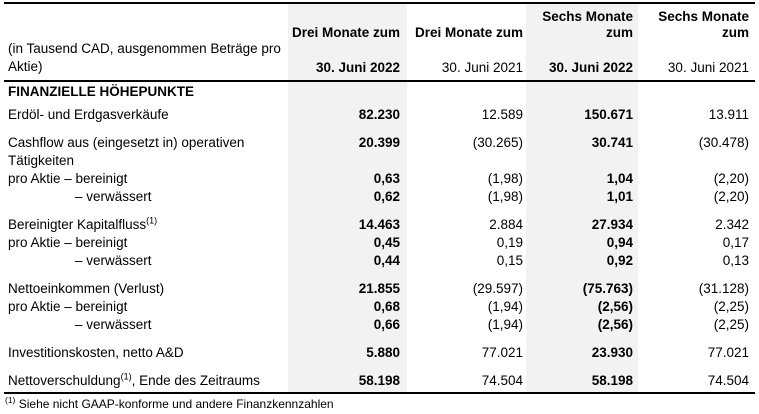  I want to click on value-cell: 2.342, so click(732, 224).